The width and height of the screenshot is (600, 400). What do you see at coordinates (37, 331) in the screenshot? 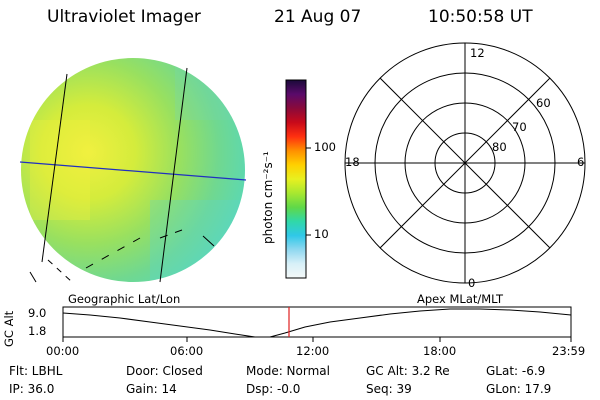
I see `timeline-y-tick-low: 1.8` at bounding box center [37, 331].